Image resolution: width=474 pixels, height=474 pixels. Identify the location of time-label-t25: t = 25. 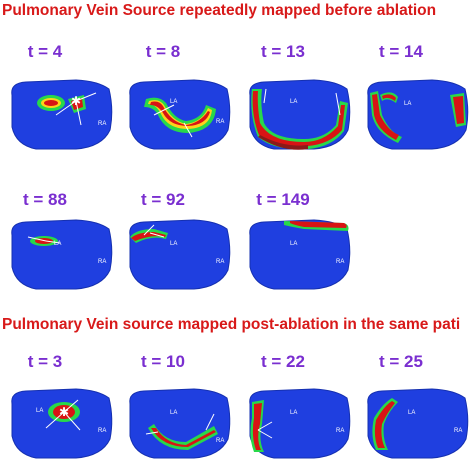
(401, 361).